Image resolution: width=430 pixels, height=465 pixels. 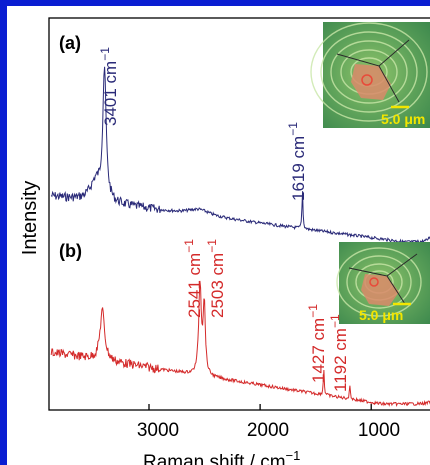 I want to click on peak-label-1619: 1619 cm−1, so click(x=297, y=161).